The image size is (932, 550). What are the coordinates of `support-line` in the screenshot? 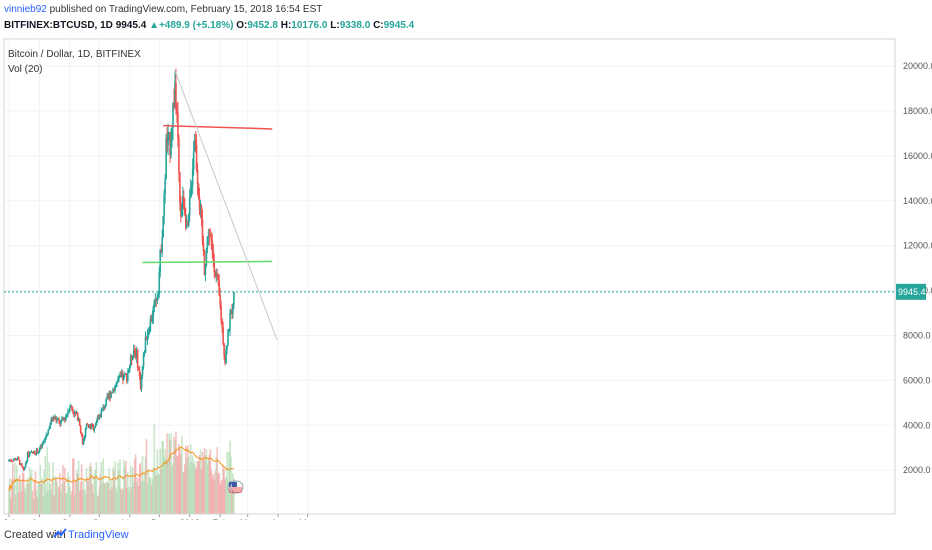 It's located at (207, 262).